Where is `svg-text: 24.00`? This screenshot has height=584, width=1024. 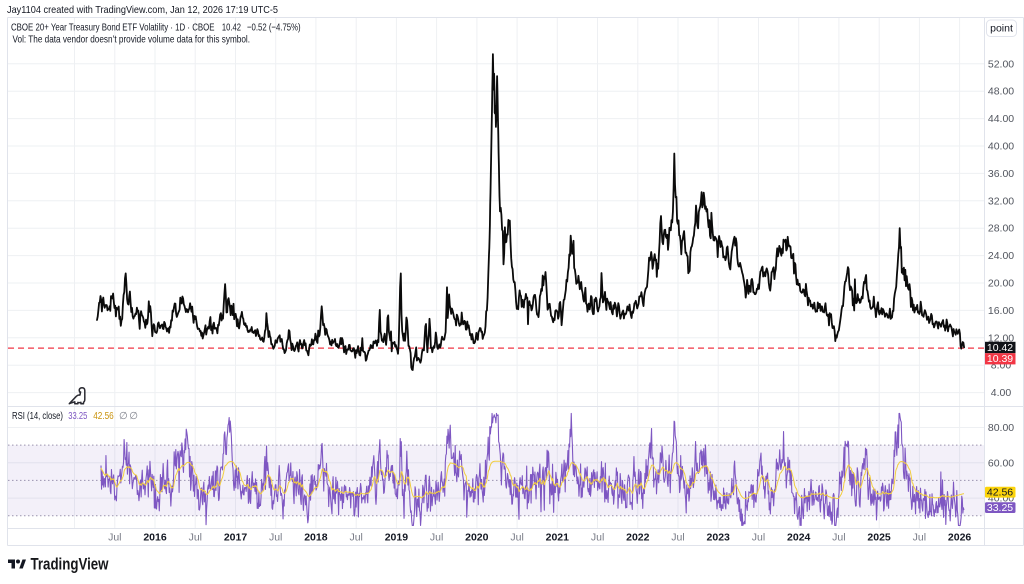 svg-text: 24.00 is located at coordinates (1001, 256).